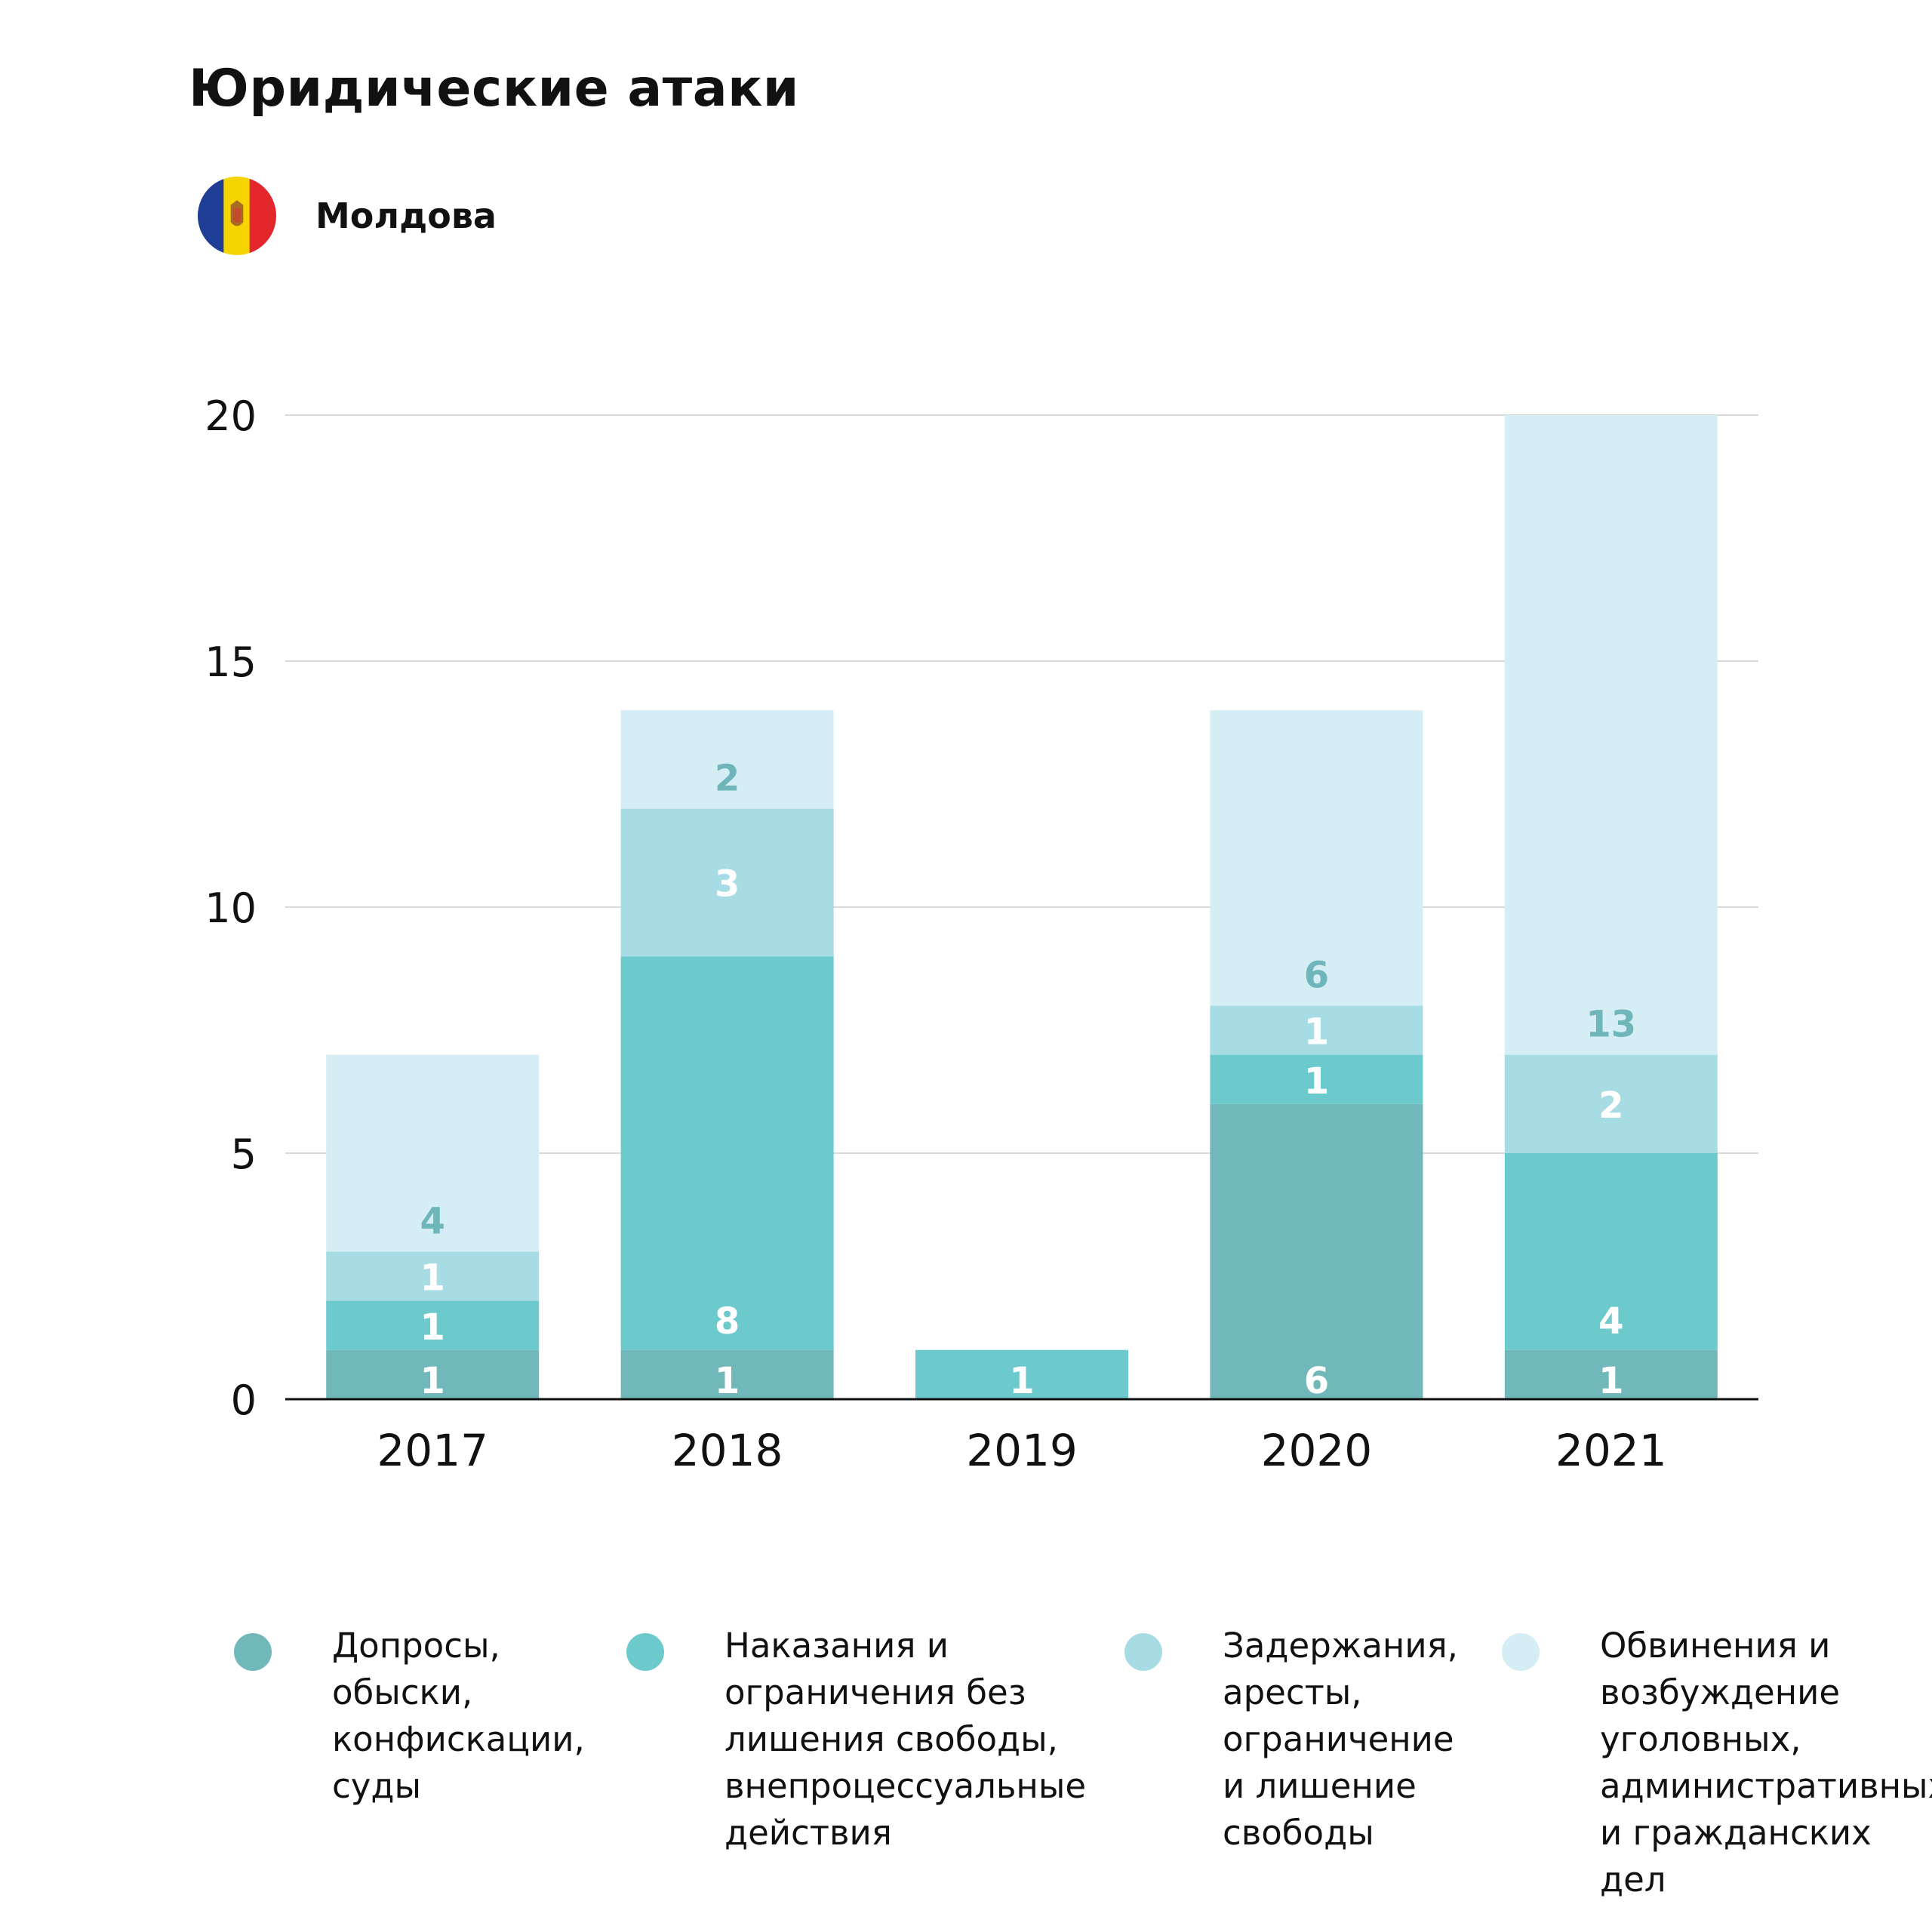  What do you see at coordinates (494, 88) in the screenshot?
I see `chart-title: Юридические атаки` at bounding box center [494, 88].